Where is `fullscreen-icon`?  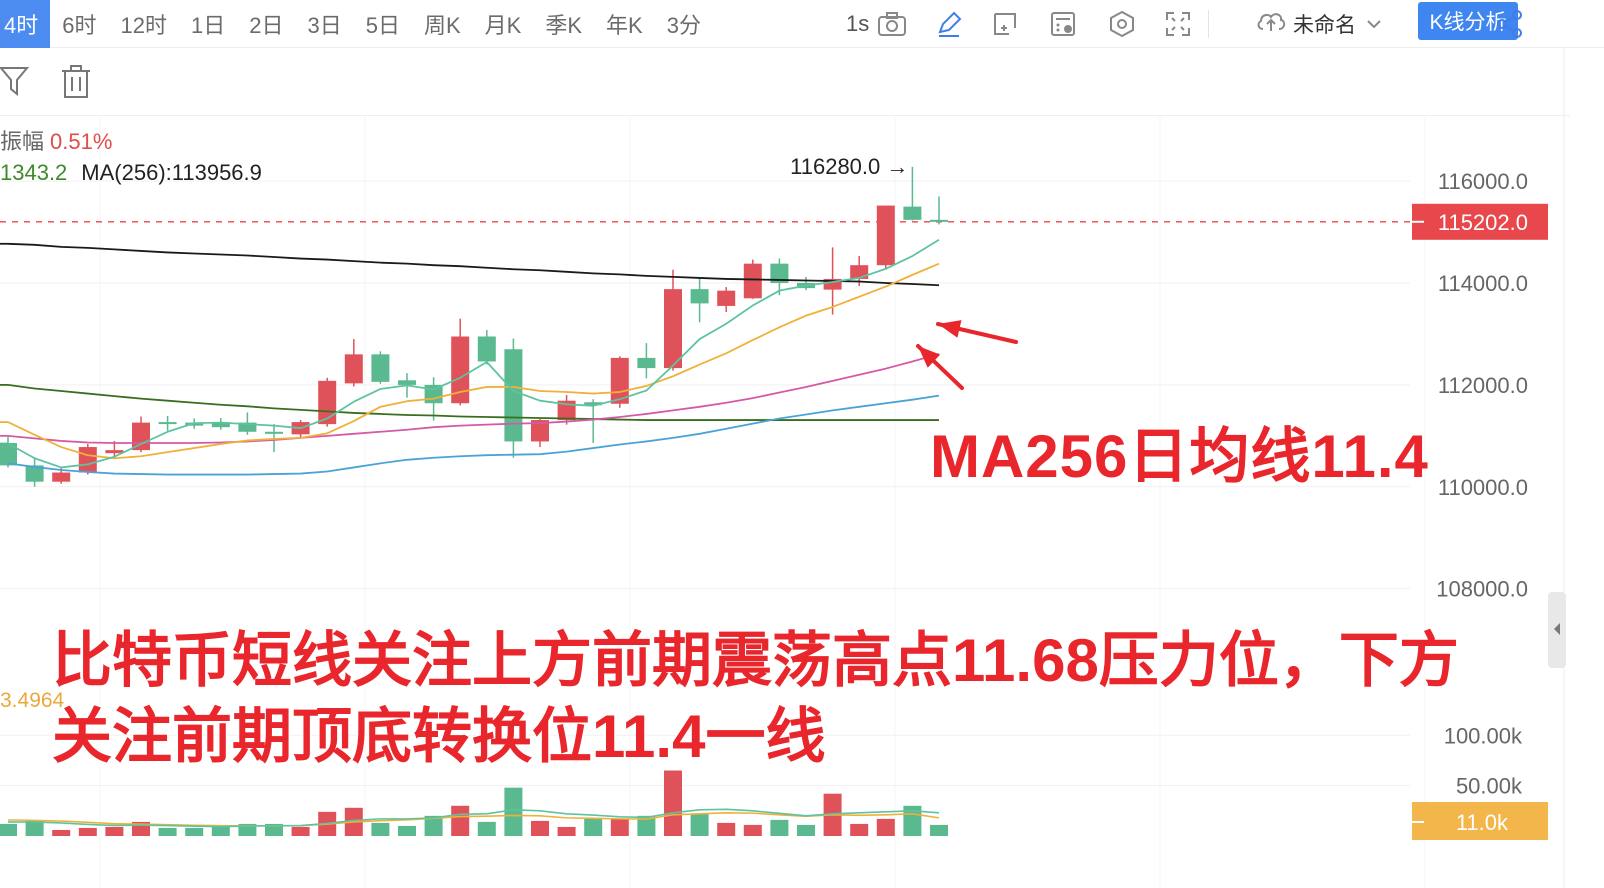
fullscreen-icon is located at coordinates (1178, 24).